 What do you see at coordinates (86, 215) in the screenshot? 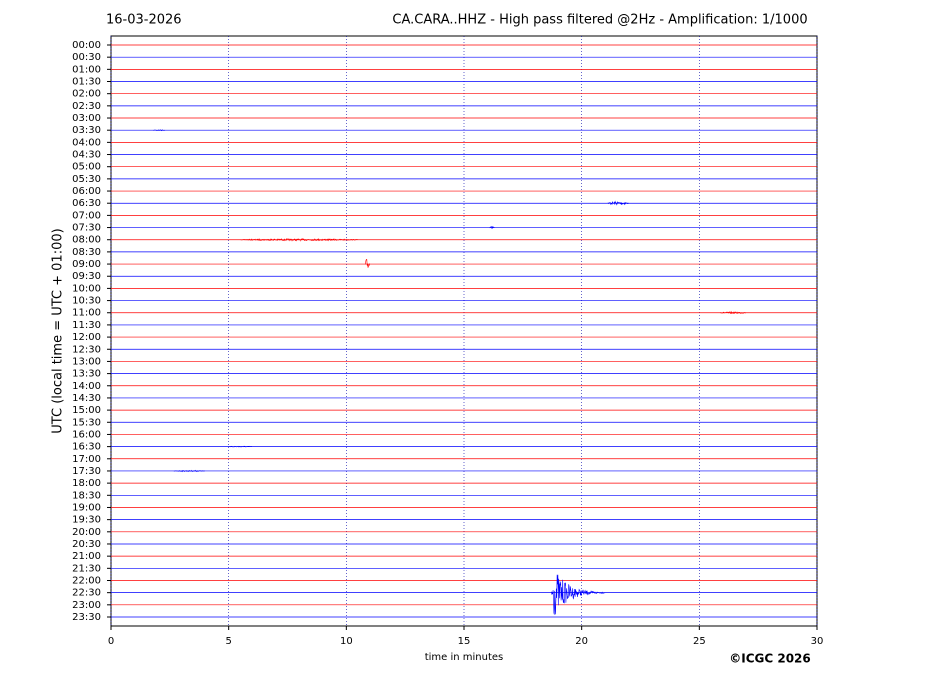
I see `y-tick-label: 07:00` at bounding box center [86, 215].